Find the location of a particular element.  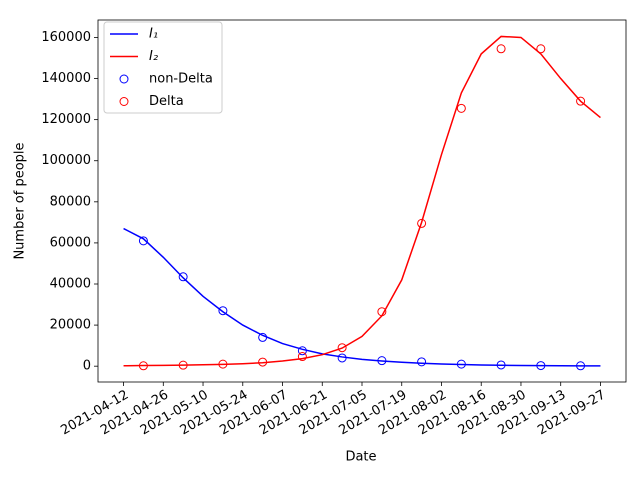

legend-label: non-Delta is located at coordinates (181, 79).